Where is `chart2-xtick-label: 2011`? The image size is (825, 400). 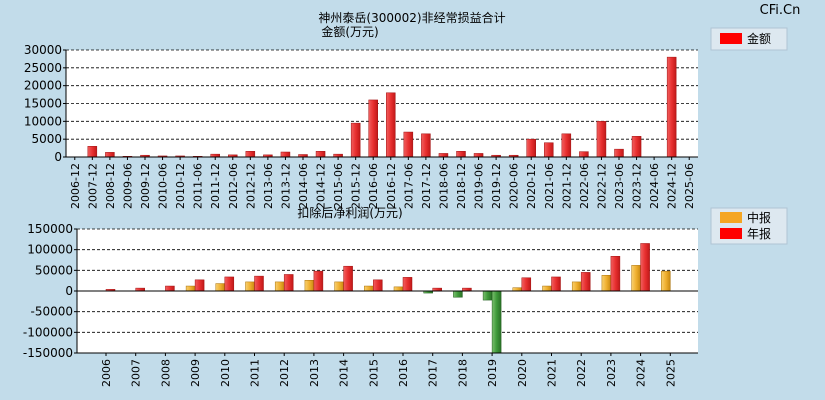 chart2-xtick-label: 2011 is located at coordinates (255, 373).